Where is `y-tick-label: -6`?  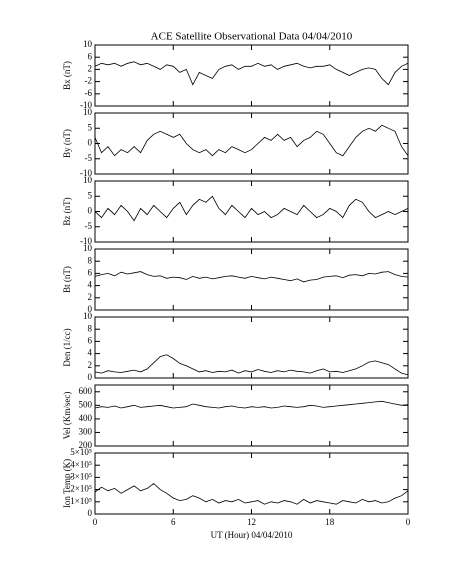 y-tick-label: -6 is located at coordinates (89, 93).